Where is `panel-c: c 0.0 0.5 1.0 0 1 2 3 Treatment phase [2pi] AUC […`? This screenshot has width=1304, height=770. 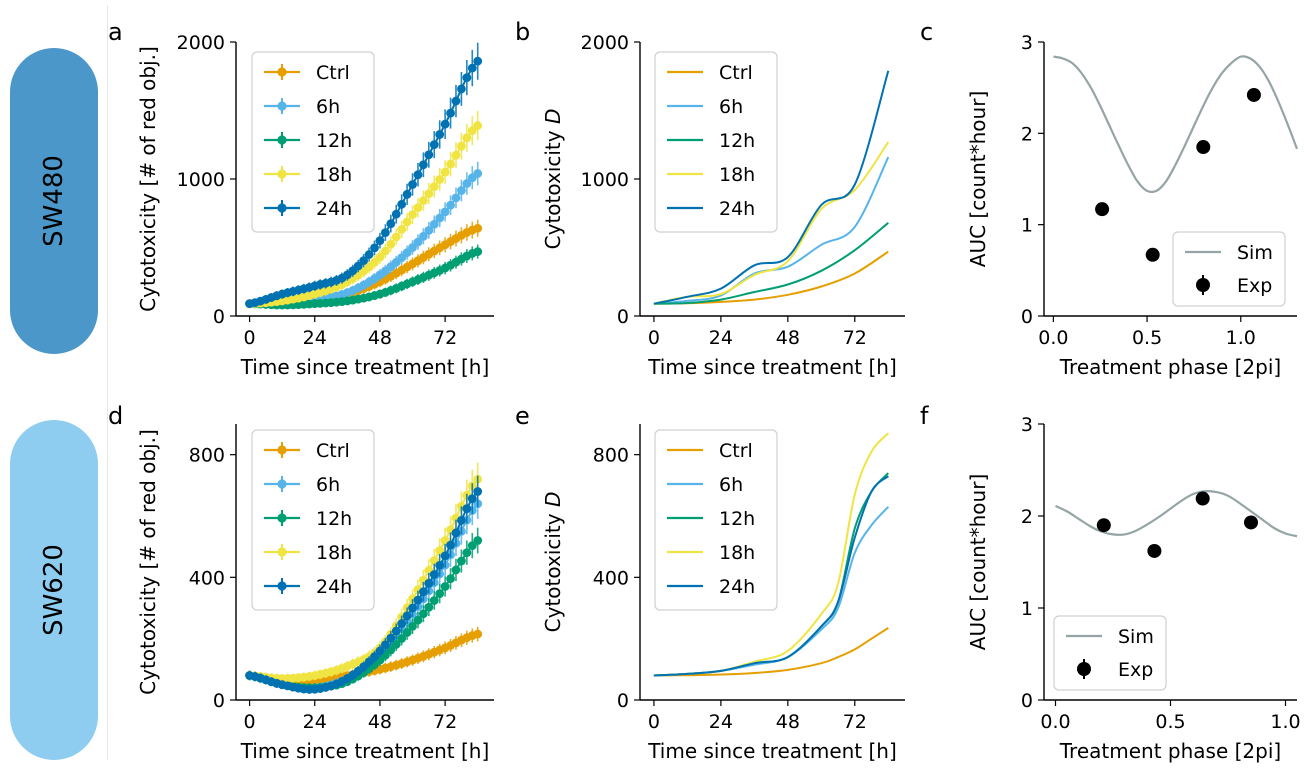 panel-c: c 0.0 0.5 1.0 0 1 2 3 Treatment phase [2pi] AUC [… is located at coordinates (1109, 198).